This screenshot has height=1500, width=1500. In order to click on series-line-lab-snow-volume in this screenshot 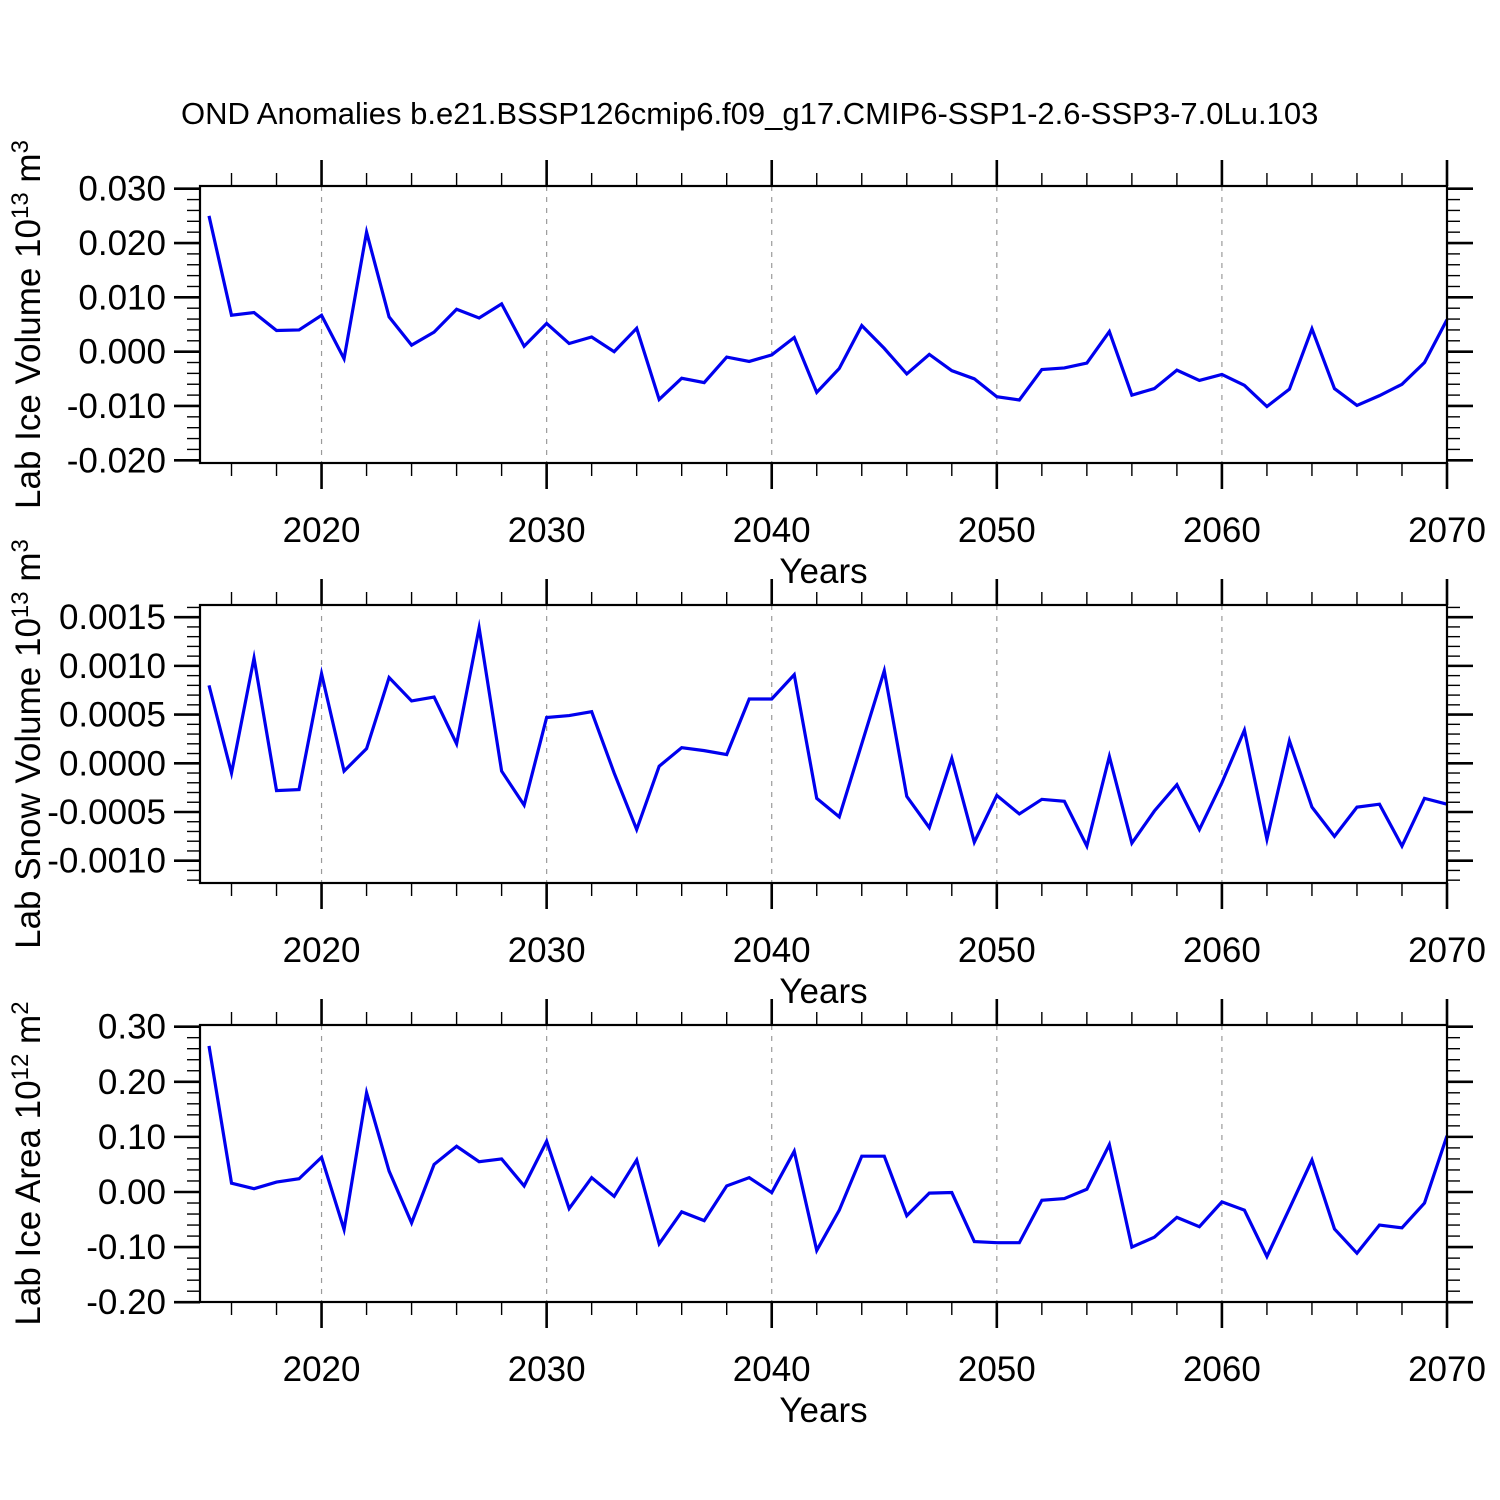, I will do `click(827, 734)`.